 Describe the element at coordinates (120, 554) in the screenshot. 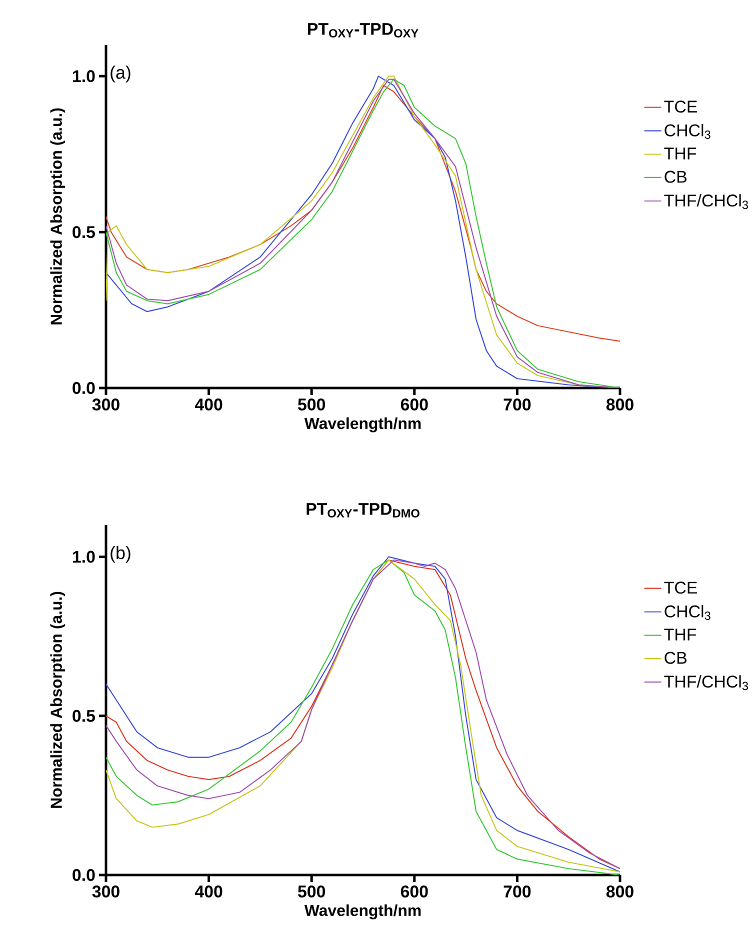

I see `annotation: (b)` at that location.